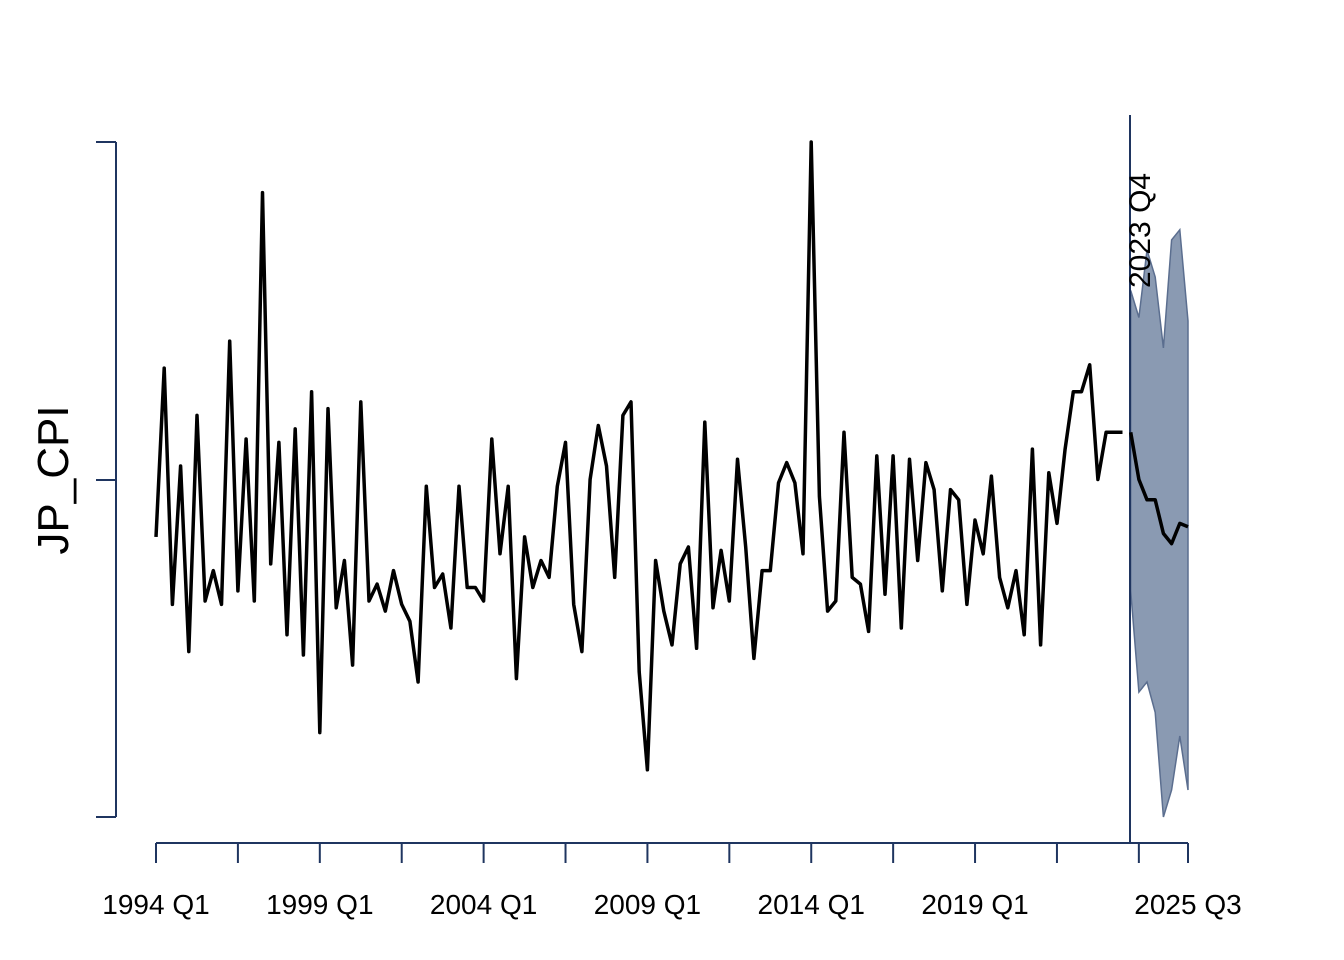 The width and height of the screenshot is (1344, 960). I want to click on x-tick-label: 1994 Q1, so click(155, 904).